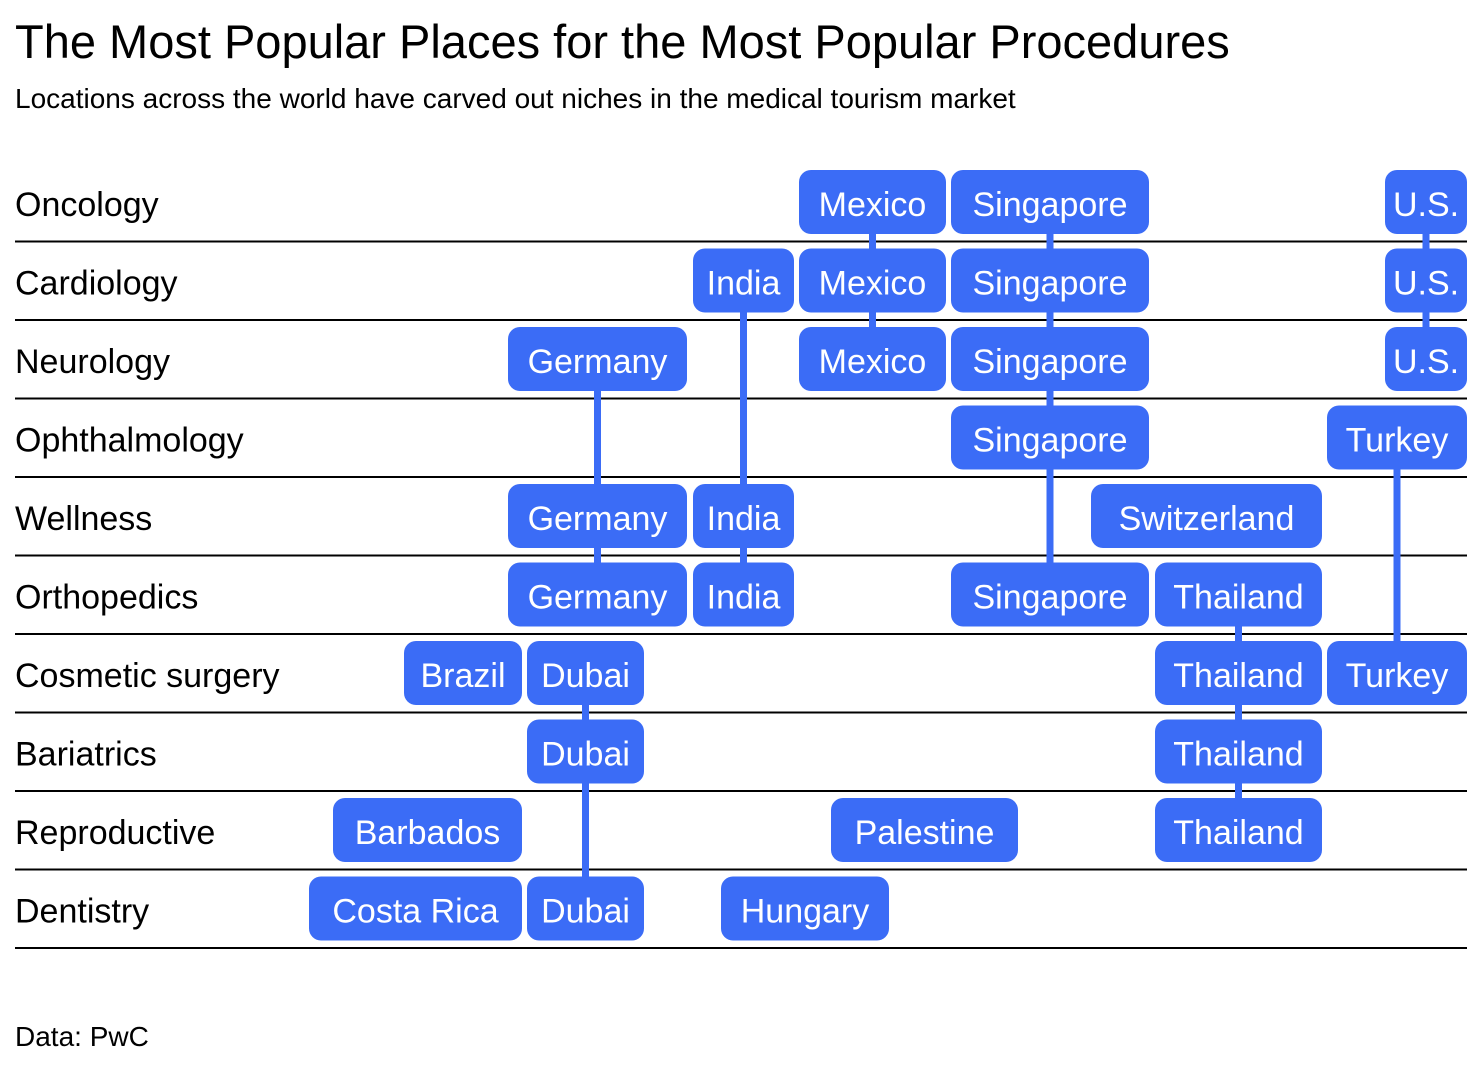 Image resolution: width=1482 pixels, height=1066 pixels. Describe the element at coordinates (1238, 673) in the screenshot. I see `chip-thailand-cosmetic-surgery: Thailand` at that location.